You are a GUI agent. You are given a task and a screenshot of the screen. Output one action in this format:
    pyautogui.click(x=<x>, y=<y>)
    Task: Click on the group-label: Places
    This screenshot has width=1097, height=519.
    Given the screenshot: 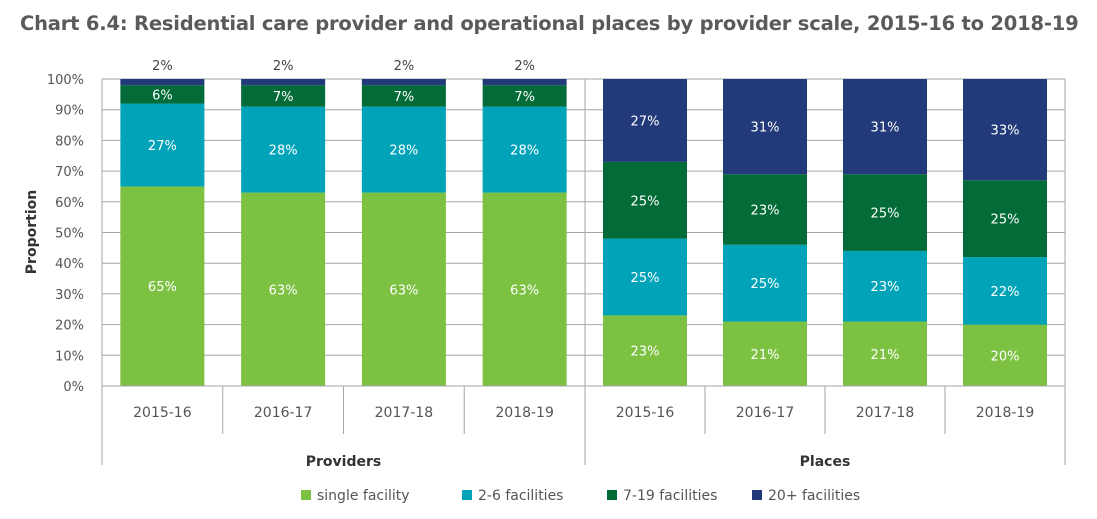 What is the action you would take?
    pyautogui.click(x=825, y=462)
    